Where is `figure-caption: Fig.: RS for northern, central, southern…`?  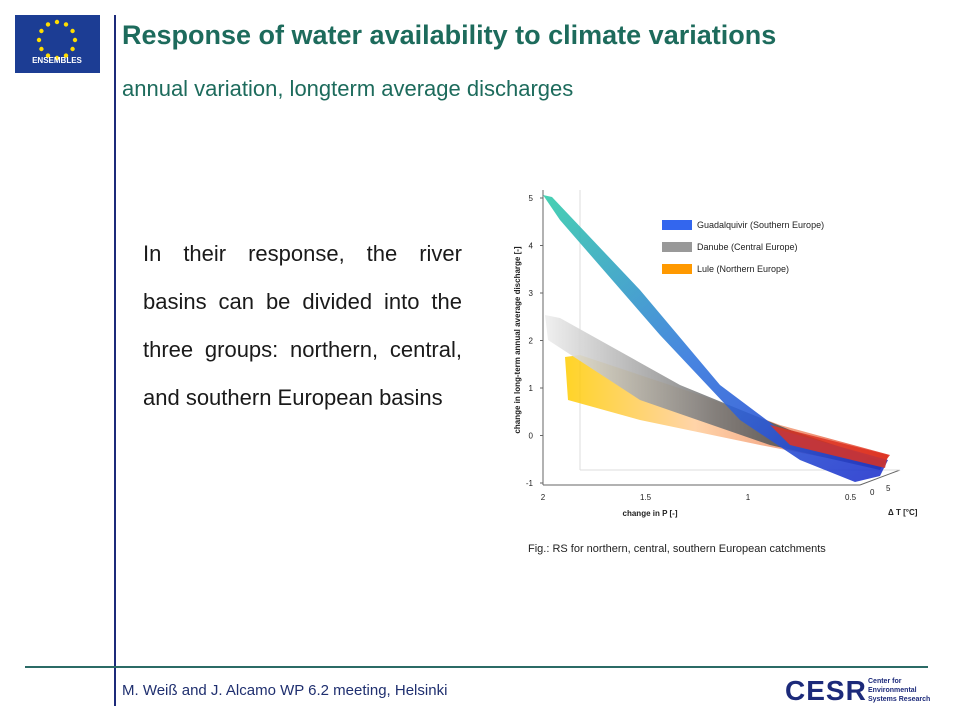 figure-caption: Fig.: RS for northern, central, southern… is located at coordinates (677, 549).